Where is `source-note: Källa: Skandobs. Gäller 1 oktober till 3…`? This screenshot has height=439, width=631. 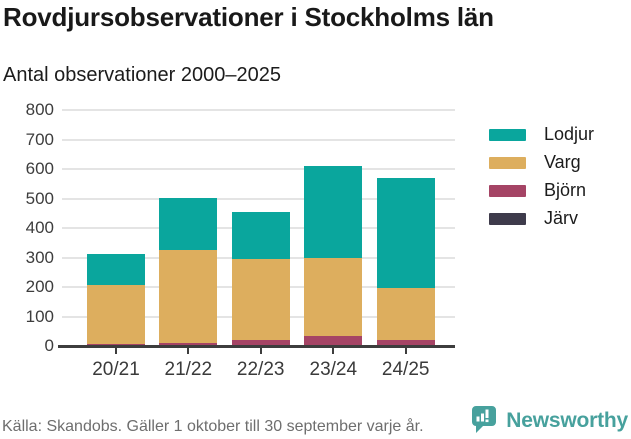
source-note: Källa: Skandobs. Gäller 1 oktober till 3… is located at coordinates (213, 426).